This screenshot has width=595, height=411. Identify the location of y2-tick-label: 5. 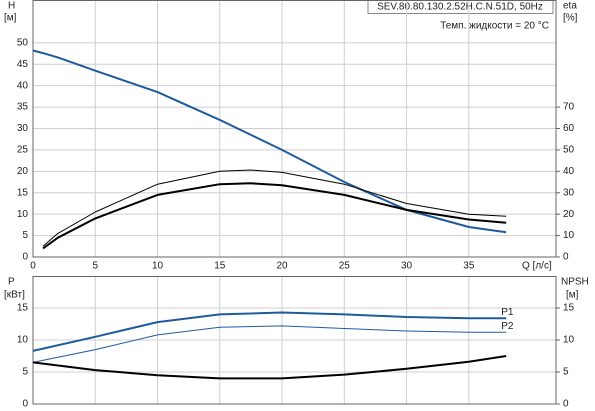
(566, 372).